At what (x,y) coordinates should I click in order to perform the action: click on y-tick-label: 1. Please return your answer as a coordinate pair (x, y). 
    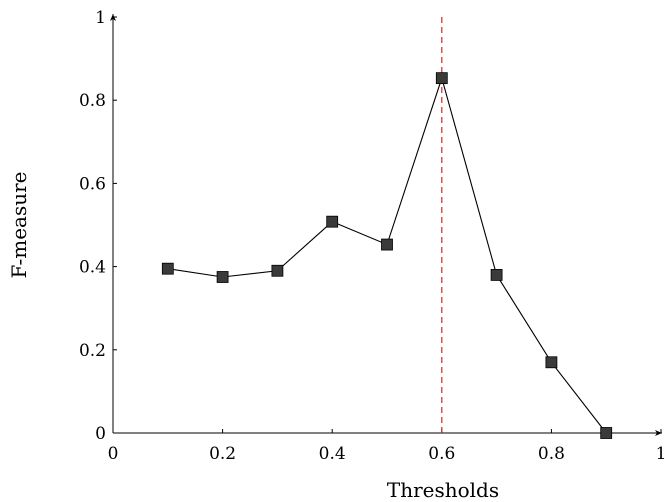
    Looking at the image, I should click on (100, 18).